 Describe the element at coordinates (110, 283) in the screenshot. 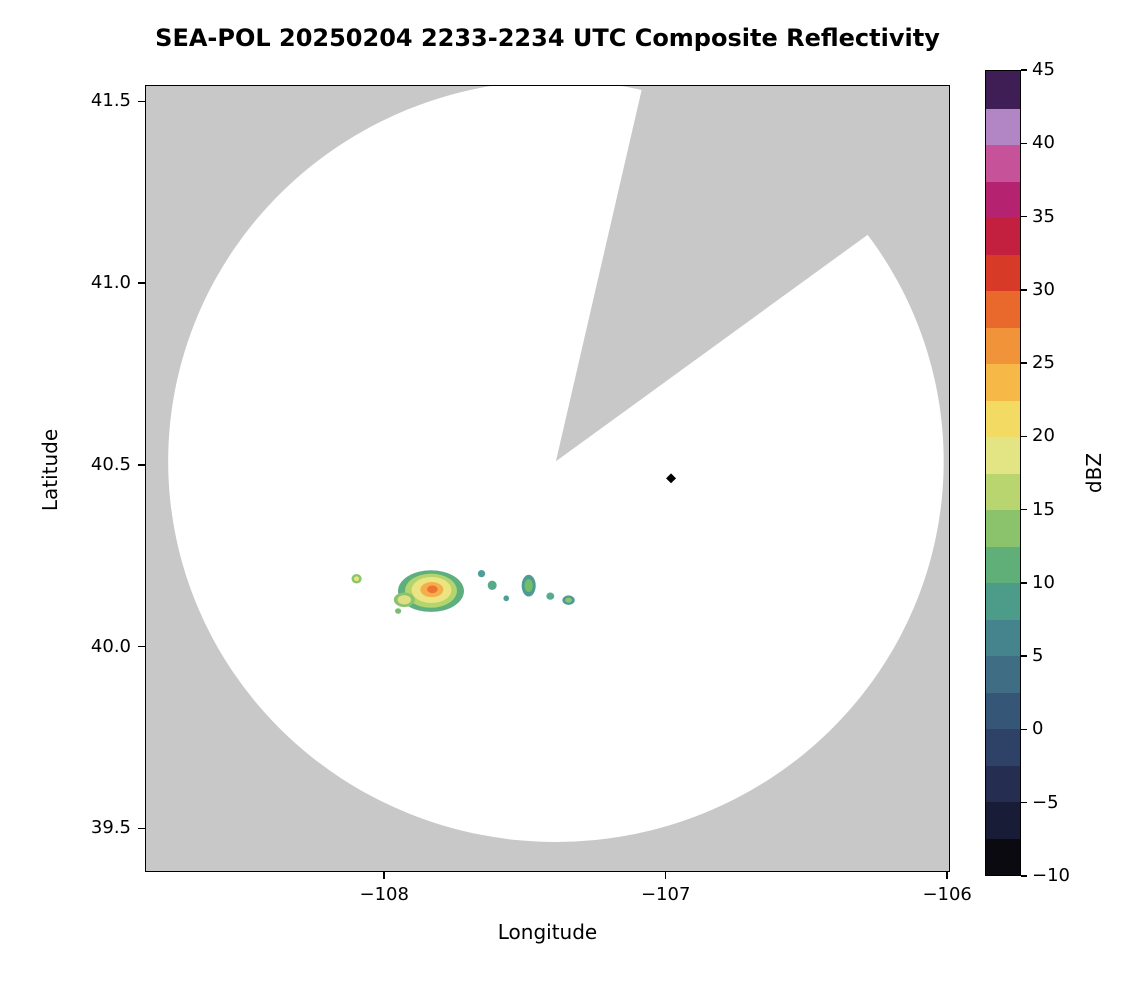

I see `y-tick-label: 41.0` at that location.